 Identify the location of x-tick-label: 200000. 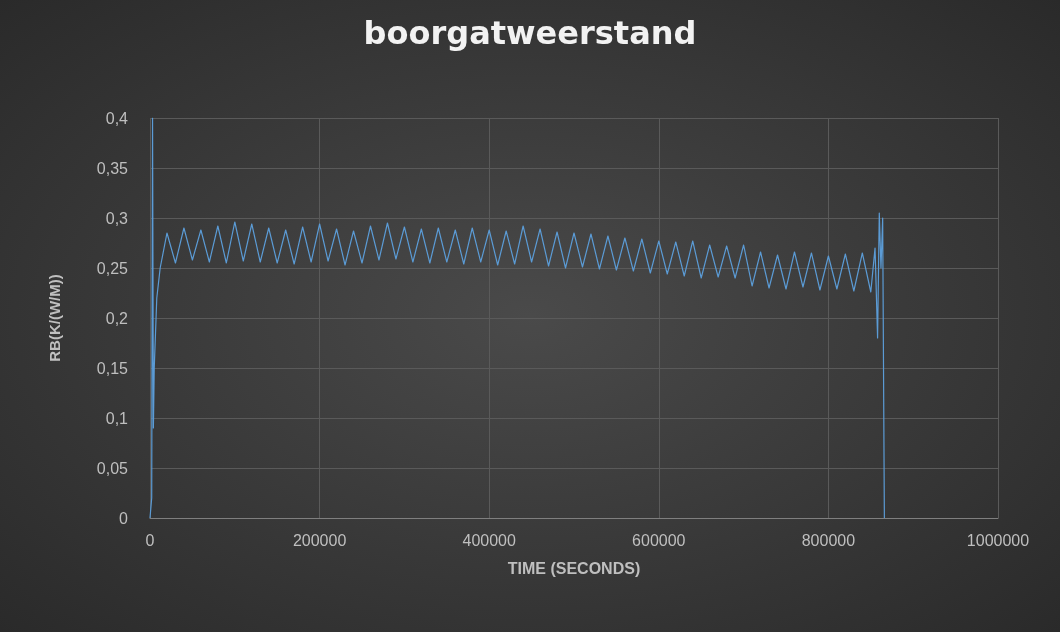
(319, 540).